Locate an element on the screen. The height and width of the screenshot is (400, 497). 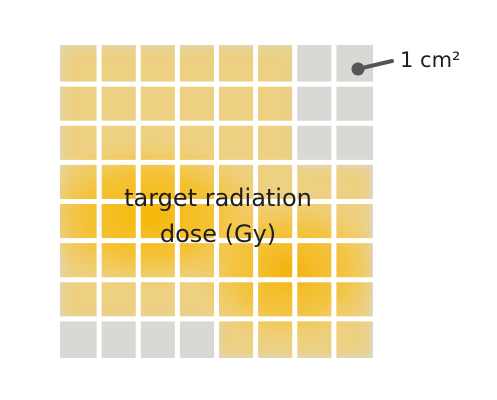
unit-size-label: 1 cm² is located at coordinates (430, 60).